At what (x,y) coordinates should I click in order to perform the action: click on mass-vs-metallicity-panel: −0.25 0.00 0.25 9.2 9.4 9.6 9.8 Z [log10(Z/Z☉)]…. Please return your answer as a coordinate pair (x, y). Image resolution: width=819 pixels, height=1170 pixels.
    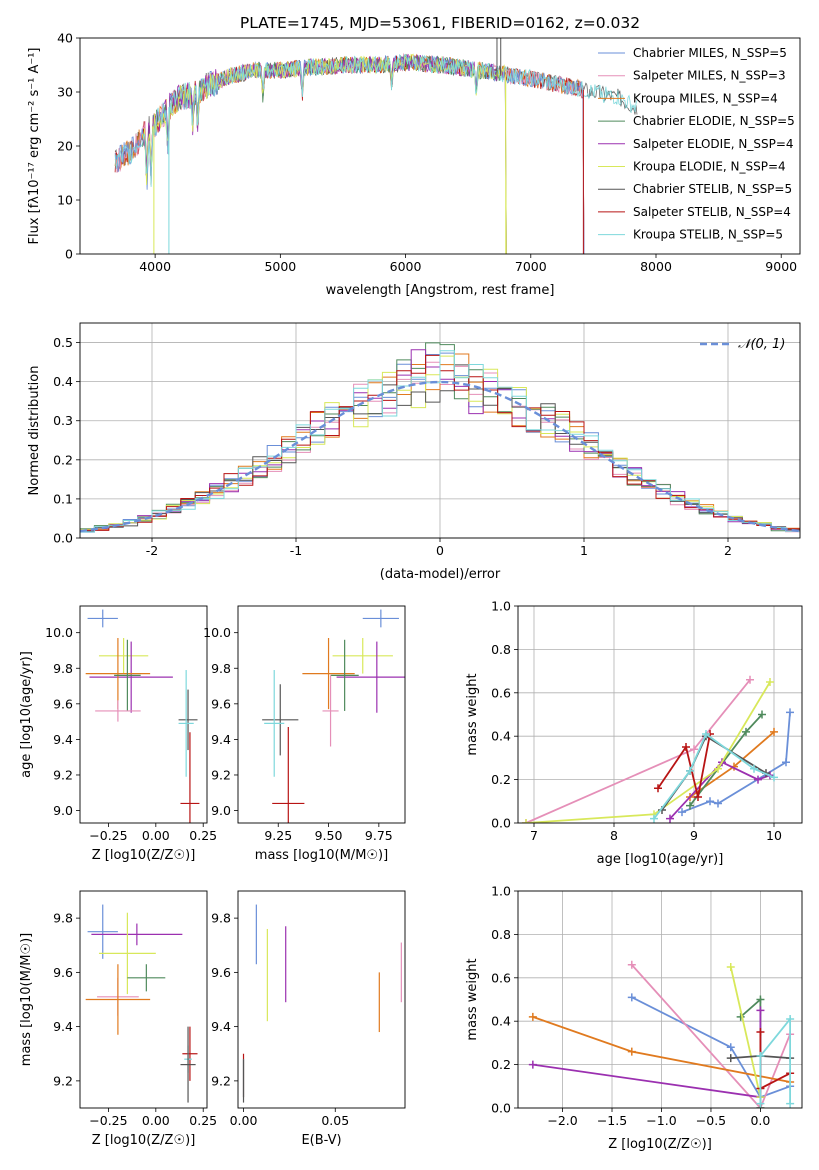
    Looking at the image, I should click on (118, 1019).